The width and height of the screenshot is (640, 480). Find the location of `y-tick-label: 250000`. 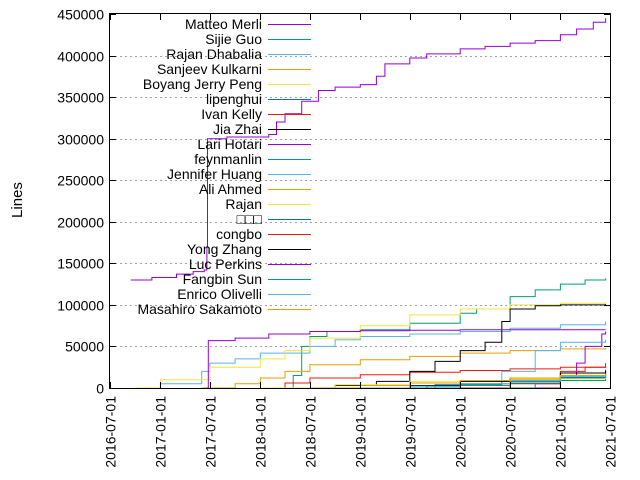

y-tick-label: 250000 is located at coordinates (80, 181).